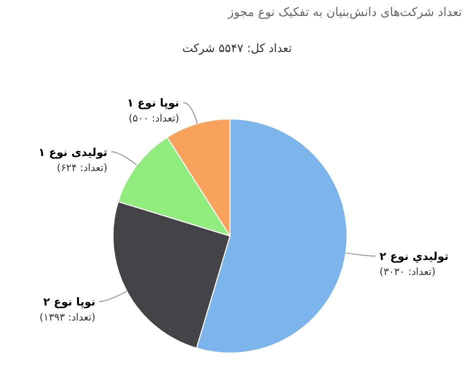 The image size is (474, 366). I want to click on data-label: (تعداد: ۵۰۰), so click(154, 119).